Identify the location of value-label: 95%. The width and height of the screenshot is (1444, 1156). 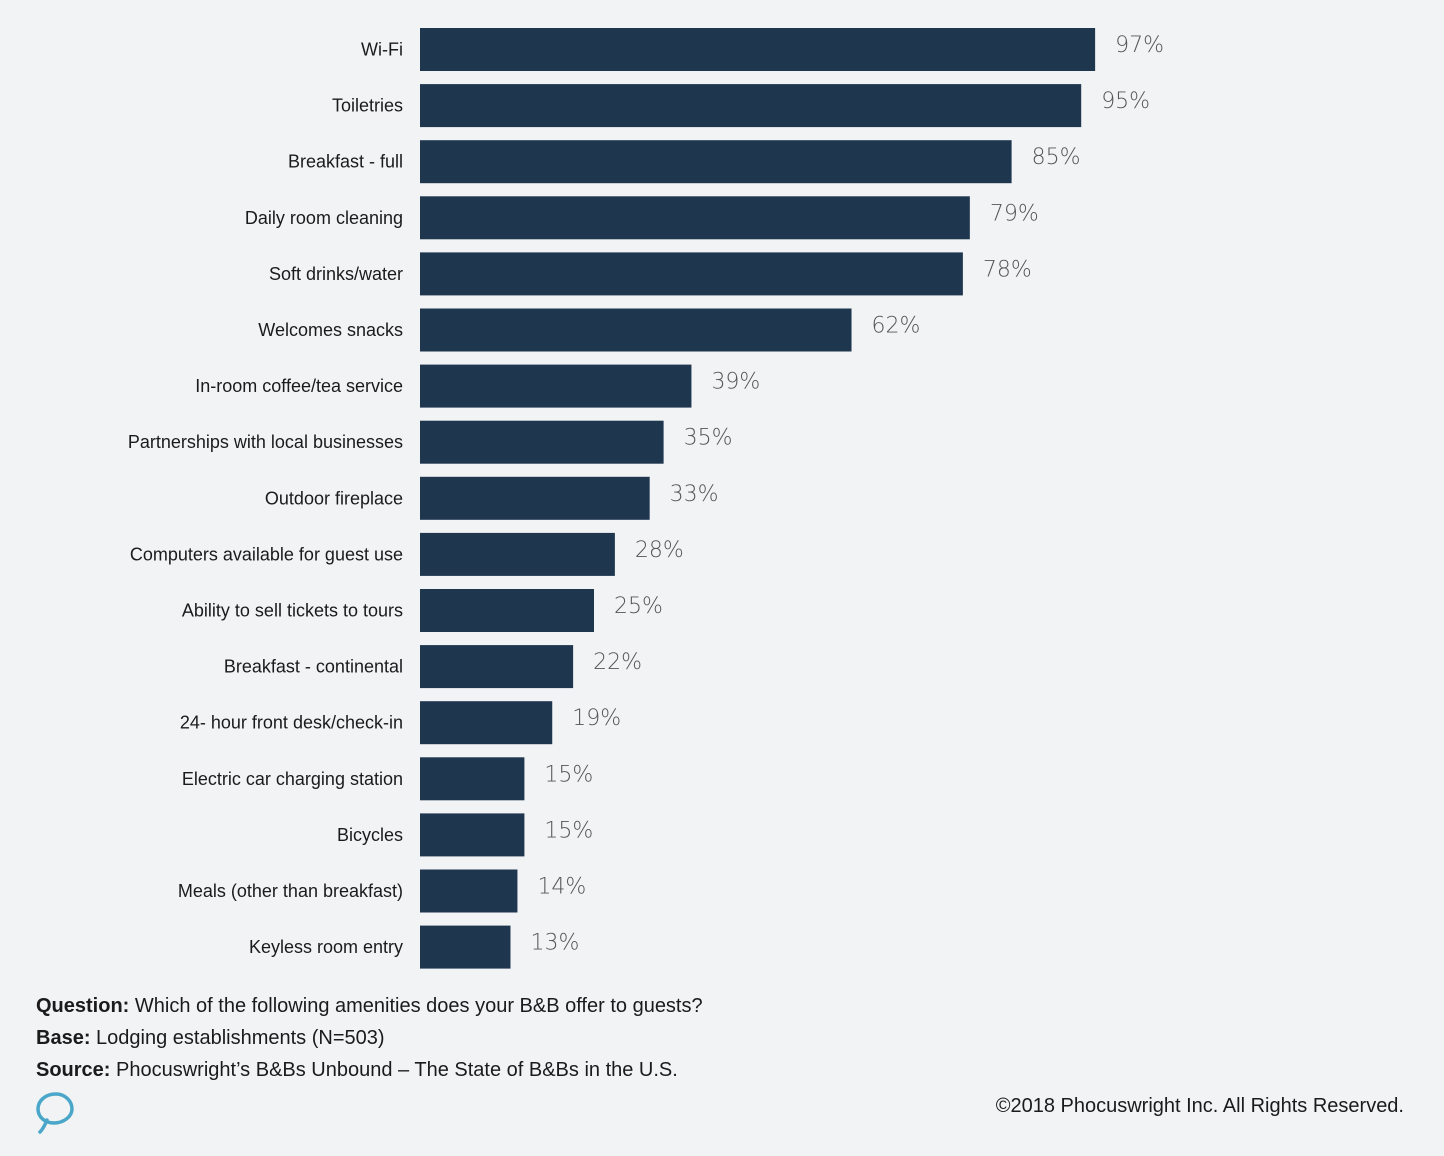
(1125, 101).